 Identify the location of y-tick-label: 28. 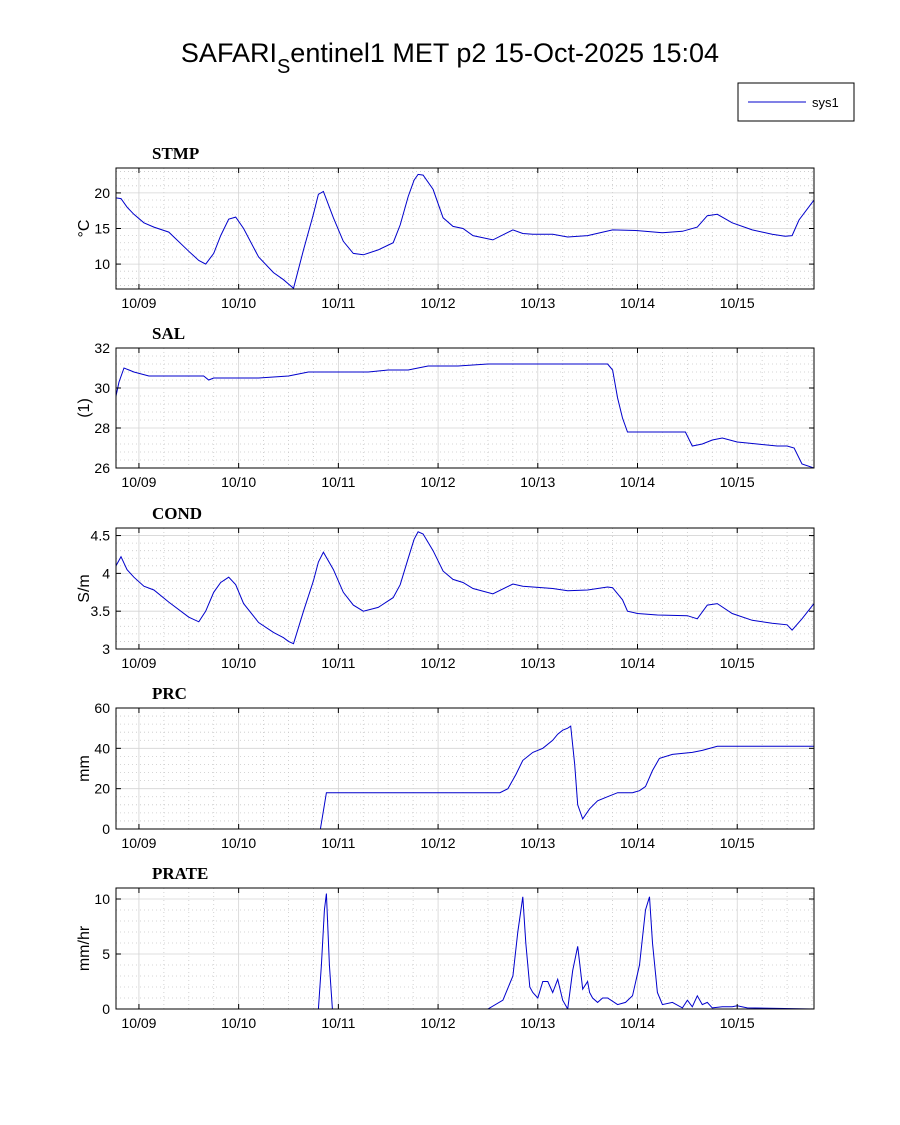
(102, 428).